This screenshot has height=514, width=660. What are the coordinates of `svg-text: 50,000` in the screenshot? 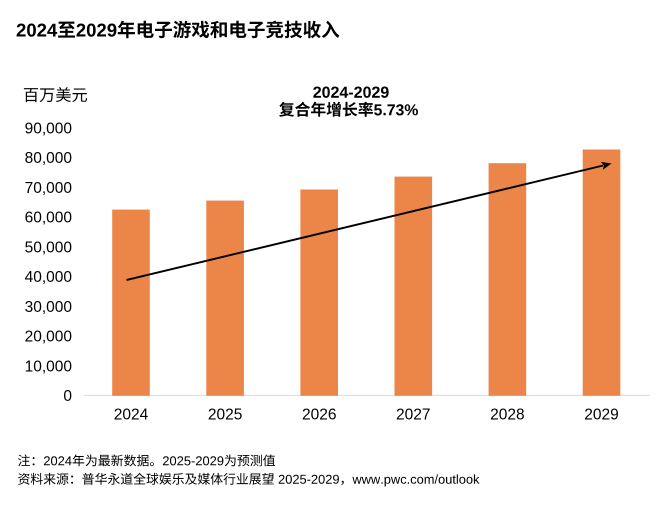 It's located at (49, 247).